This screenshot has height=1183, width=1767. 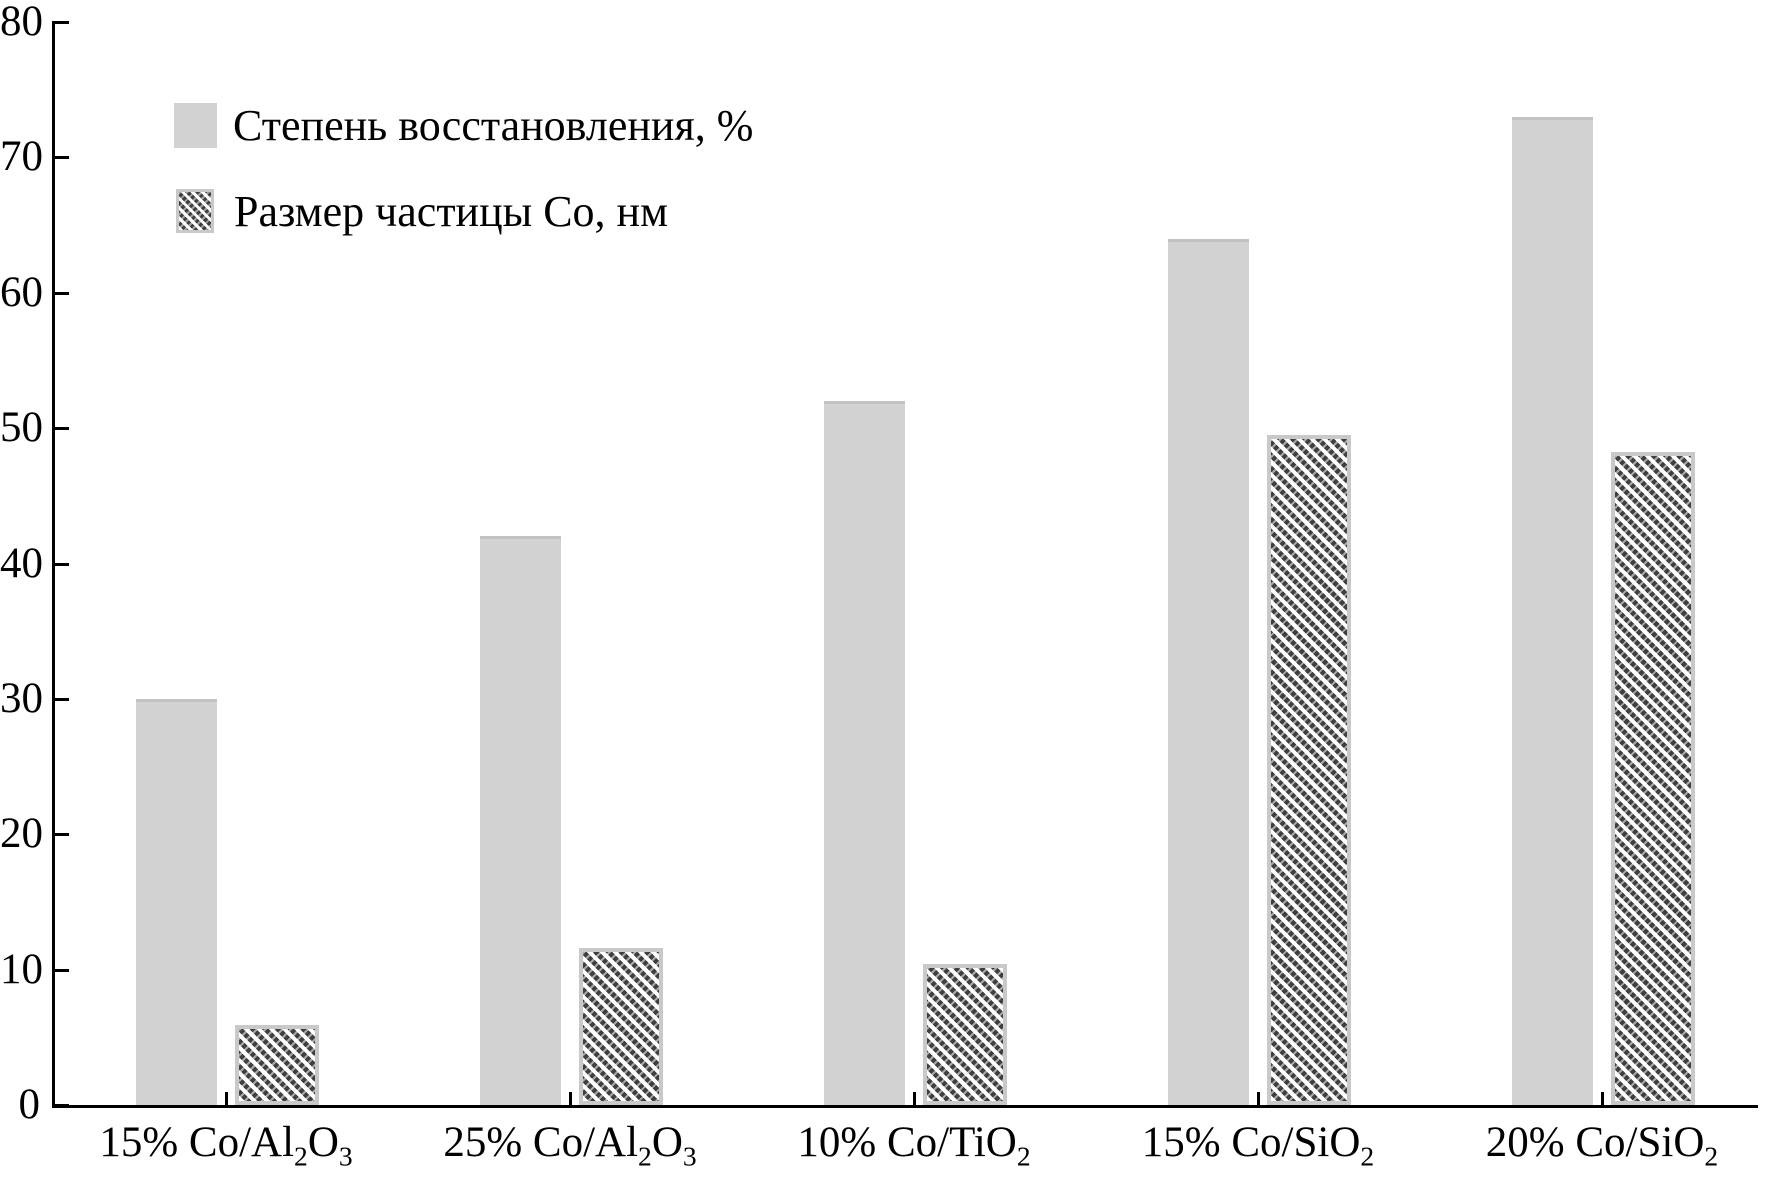 What do you see at coordinates (570, 1145) in the screenshot?
I see `x-category-label-1: 25% Co/Al2O3` at bounding box center [570, 1145].